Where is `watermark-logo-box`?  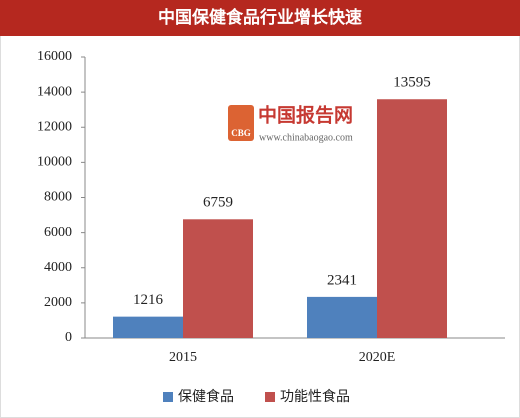
watermark-logo-box is located at coordinates (241, 123).